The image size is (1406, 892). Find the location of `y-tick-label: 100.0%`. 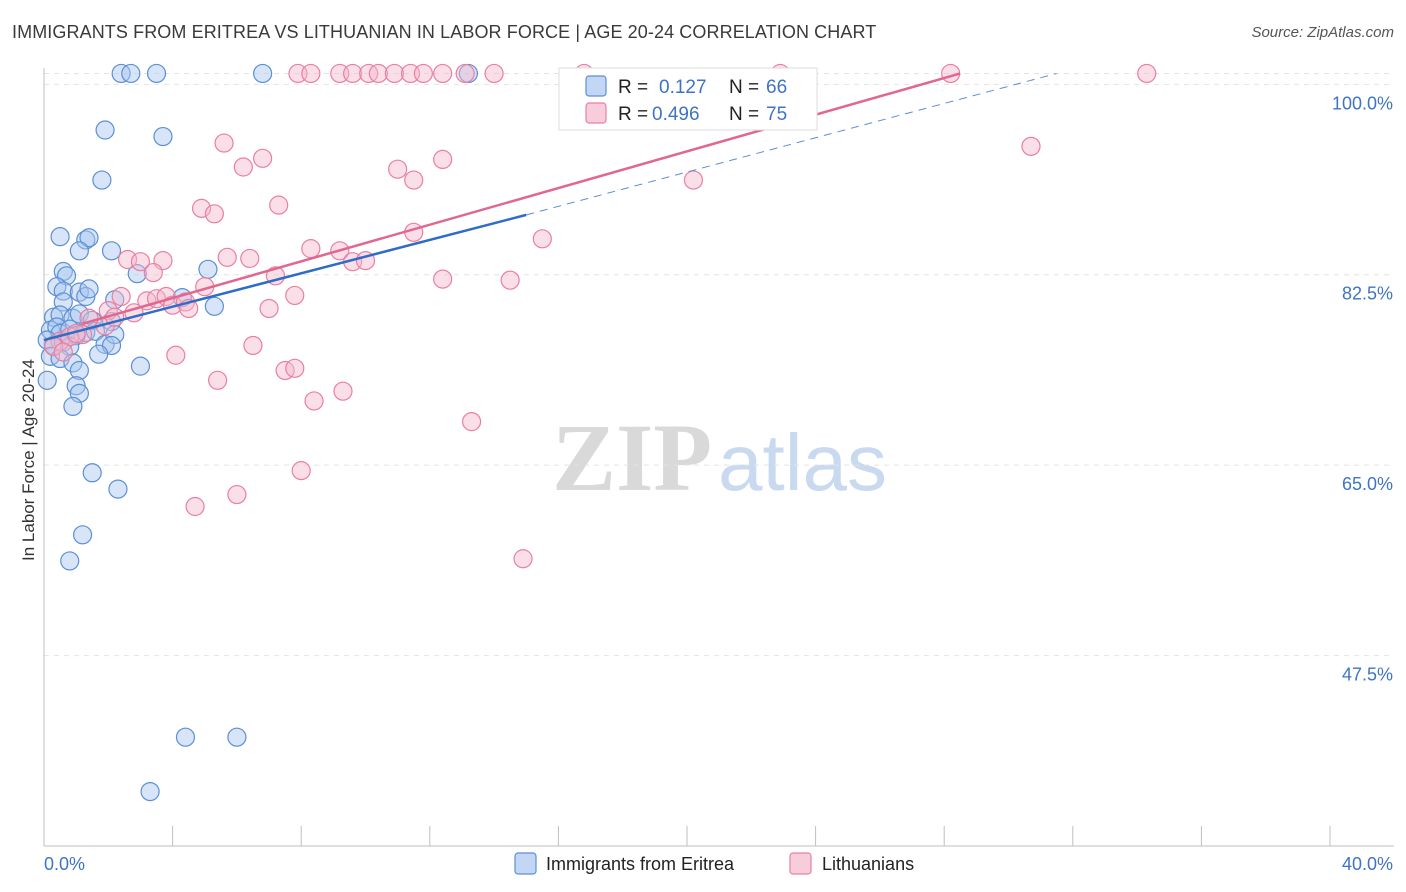

y-tick-label: 100.0% is located at coordinates (1362, 103).